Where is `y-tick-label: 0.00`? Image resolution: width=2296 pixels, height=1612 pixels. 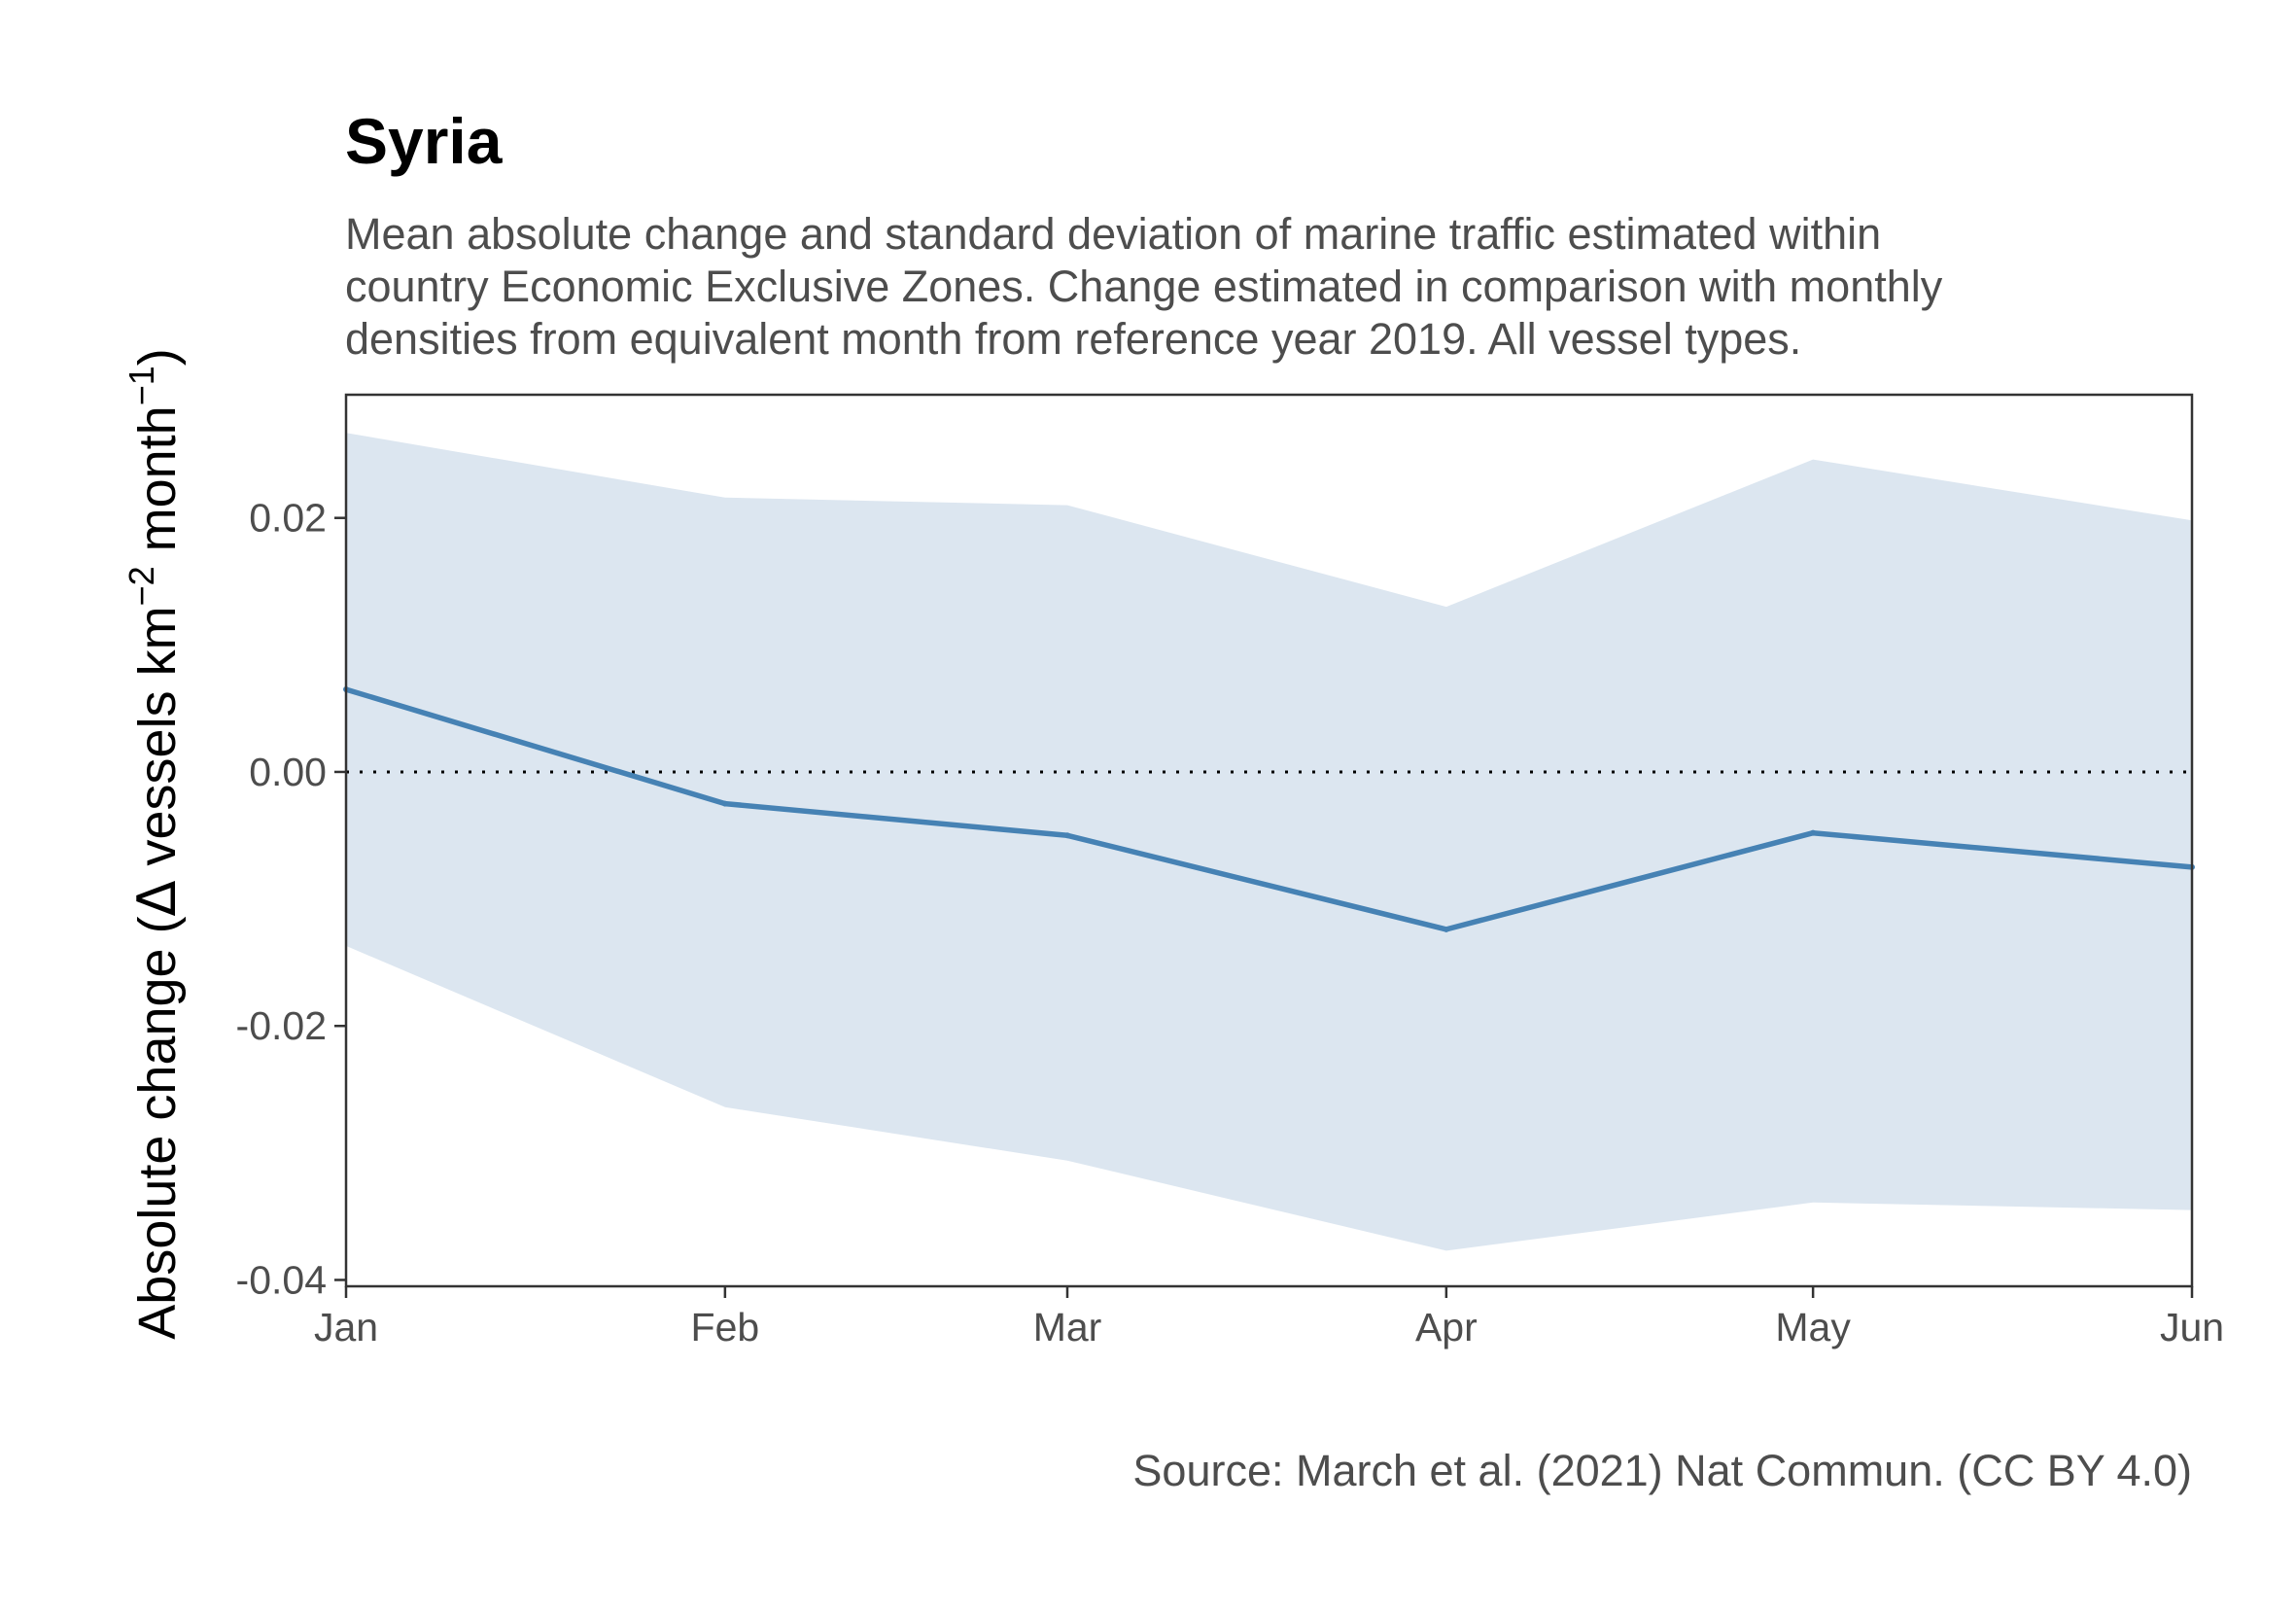 y-tick-label: 0.00 is located at coordinates (288, 772).